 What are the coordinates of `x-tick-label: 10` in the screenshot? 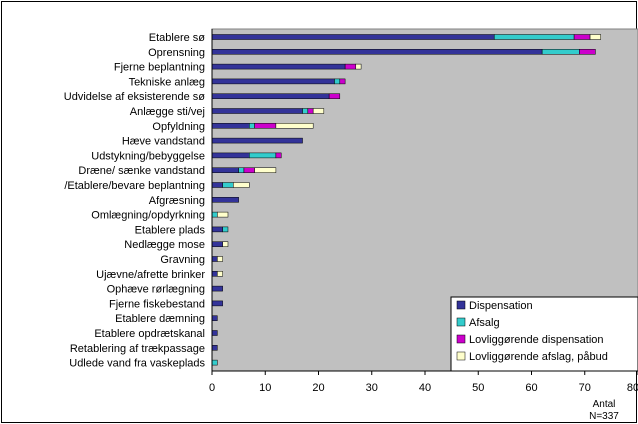 It's located at (265, 388).